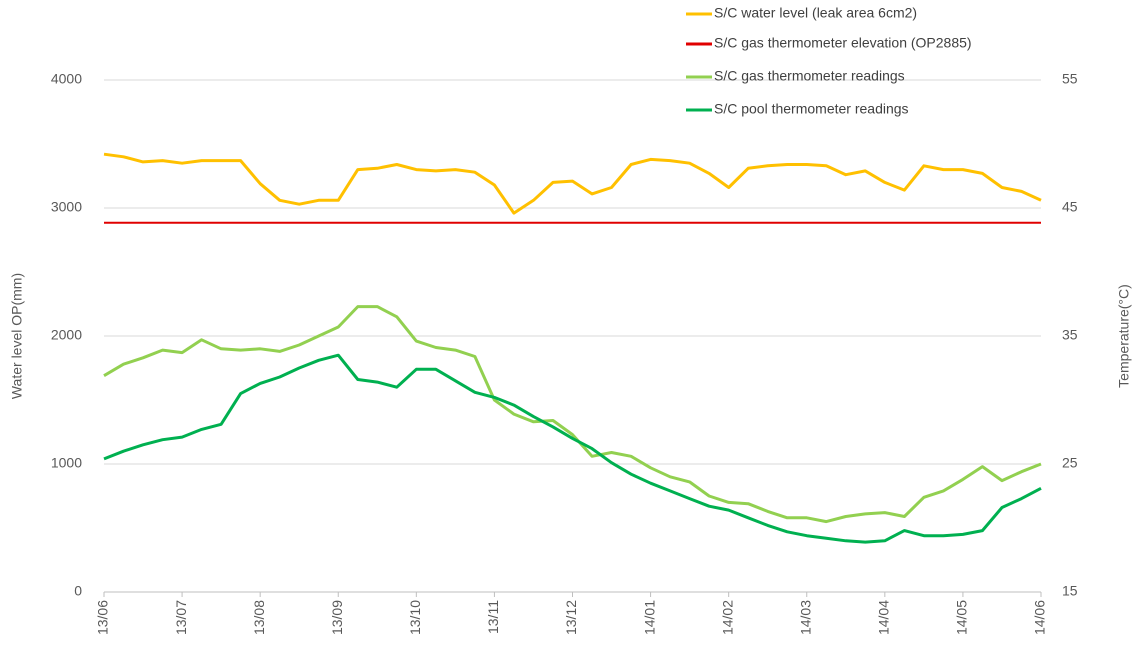  What do you see at coordinates (103, 617) in the screenshot?
I see `x-tick-label: 13/06` at bounding box center [103, 617].